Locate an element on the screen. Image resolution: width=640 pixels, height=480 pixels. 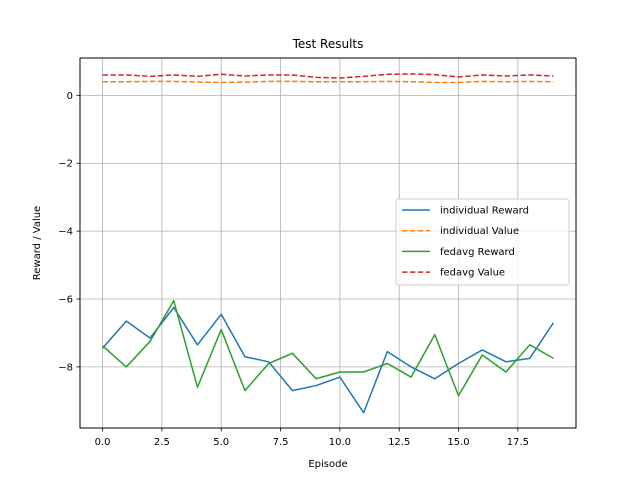
chart-title: Test Results is located at coordinates (328, 44).